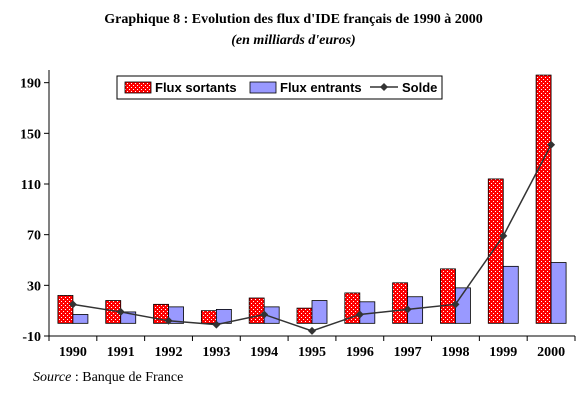  I want to click on bar-flux-sortants-1998, so click(448, 296).